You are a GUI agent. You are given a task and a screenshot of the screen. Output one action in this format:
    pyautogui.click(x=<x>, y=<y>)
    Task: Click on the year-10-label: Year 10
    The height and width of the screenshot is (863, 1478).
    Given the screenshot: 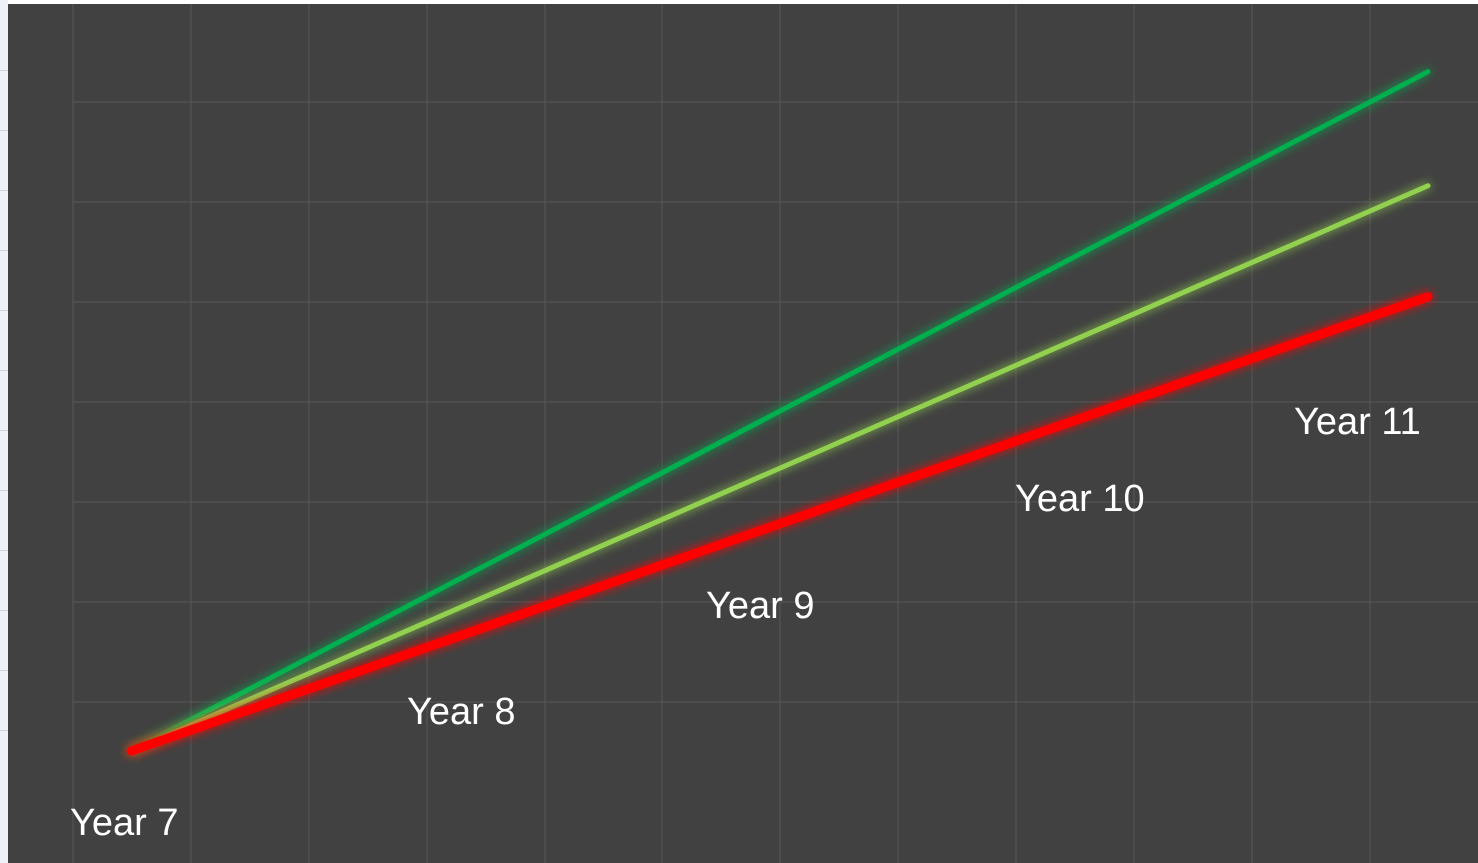 What is the action you would take?
    pyautogui.click(x=1080, y=499)
    